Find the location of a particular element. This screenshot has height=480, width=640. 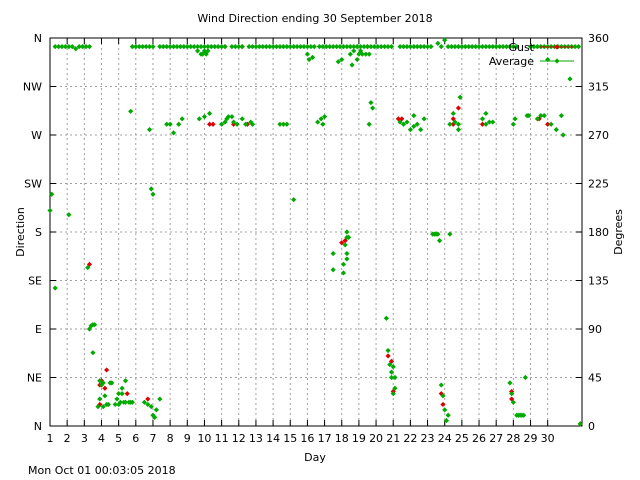

x-tick-label: 14 is located at coordinates (273, 438).